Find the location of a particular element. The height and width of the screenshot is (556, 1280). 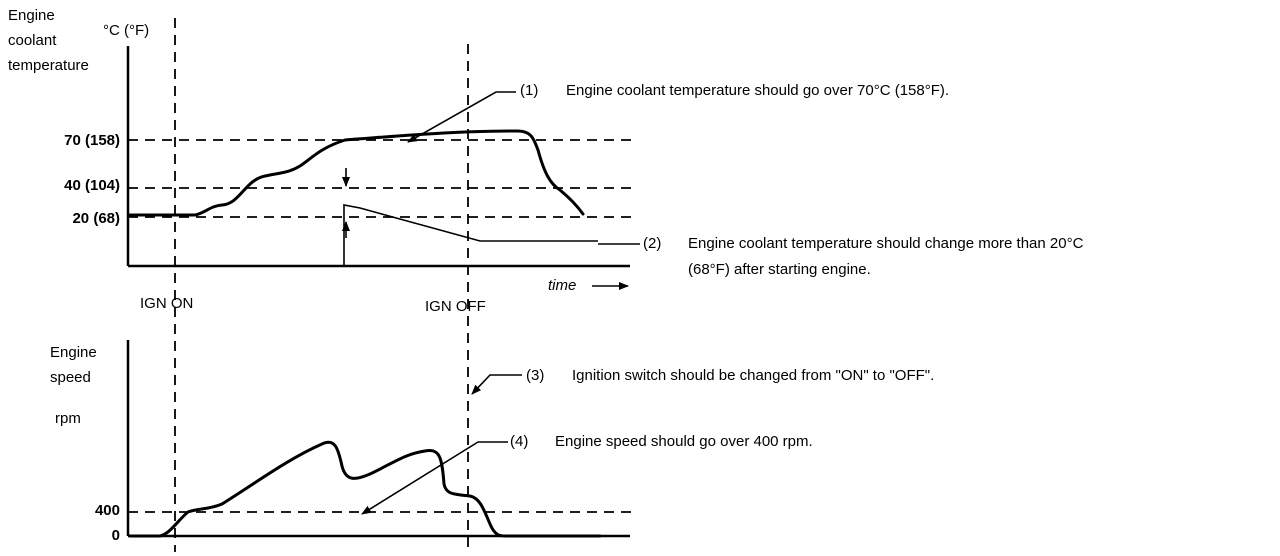

annotation-2-number: (2) is located at coordinates (652, 243).